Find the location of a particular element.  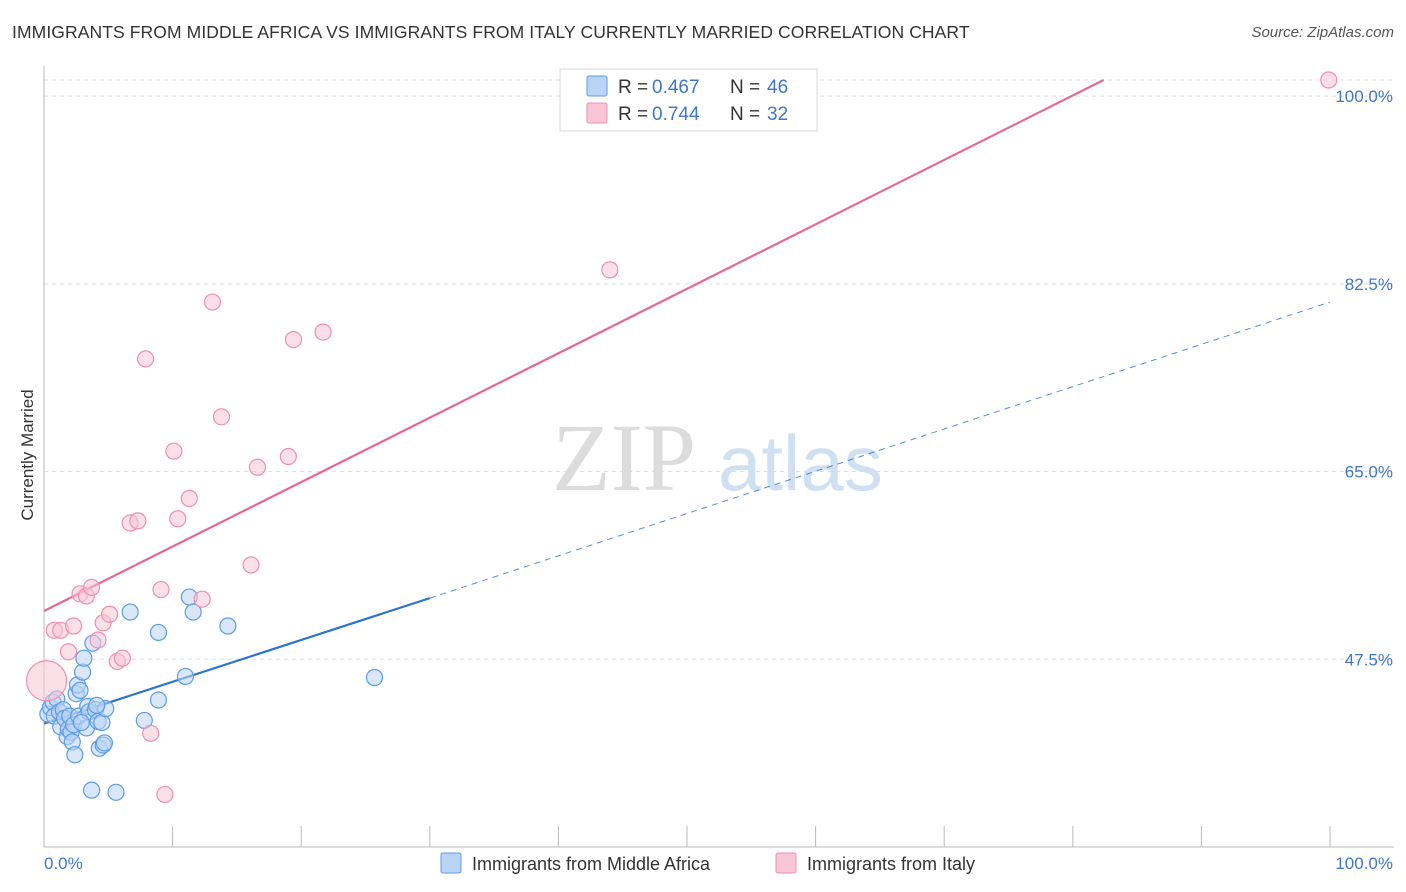

y-tick-label: 82.5% is located at coordinates (1369, 284).